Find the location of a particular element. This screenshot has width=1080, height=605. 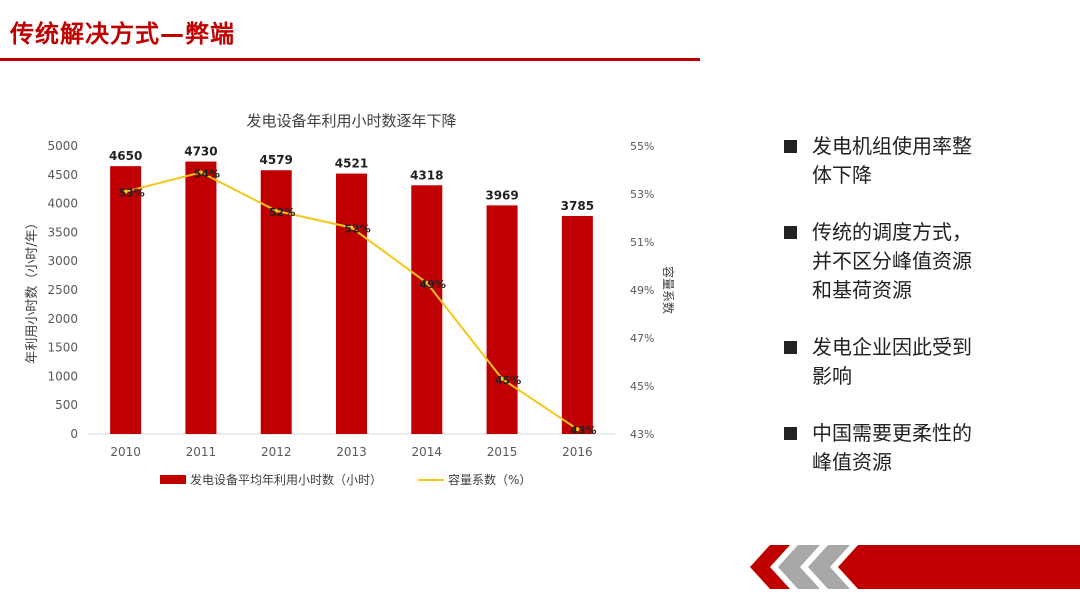

line-data-label: 45% is located at coordinates (508, 380).